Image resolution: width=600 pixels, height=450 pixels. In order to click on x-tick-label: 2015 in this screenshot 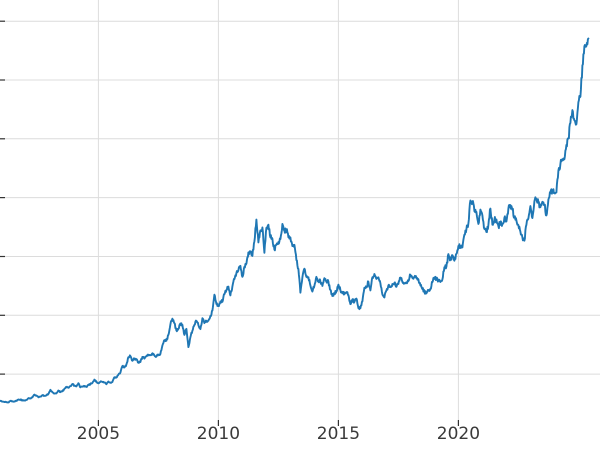, I will do `click(338, 434)`.